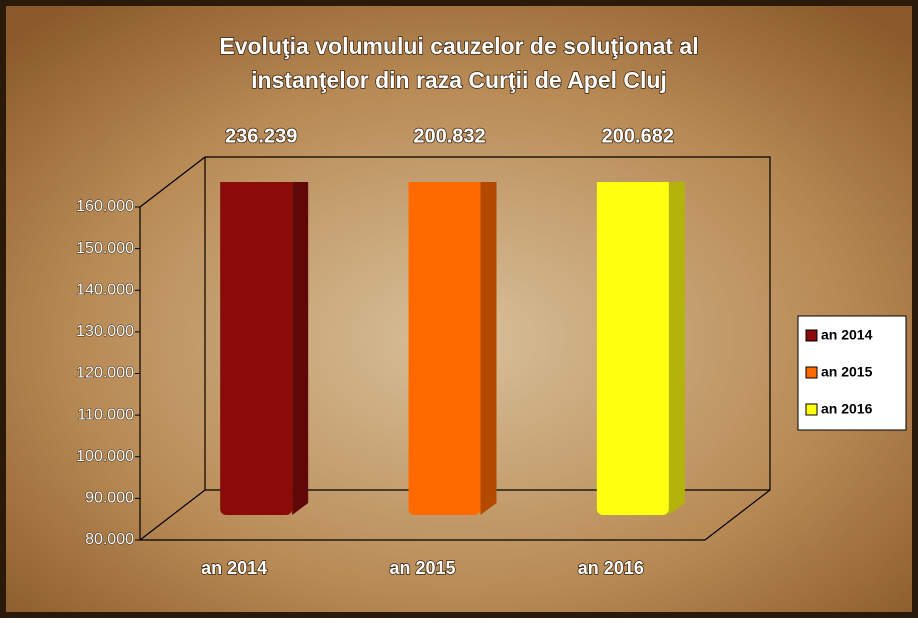 The image size is (918, 623). Describe the element at coordinates (105, 289) in the screenshot. I see `y-tick-label: 140.000` at that location.